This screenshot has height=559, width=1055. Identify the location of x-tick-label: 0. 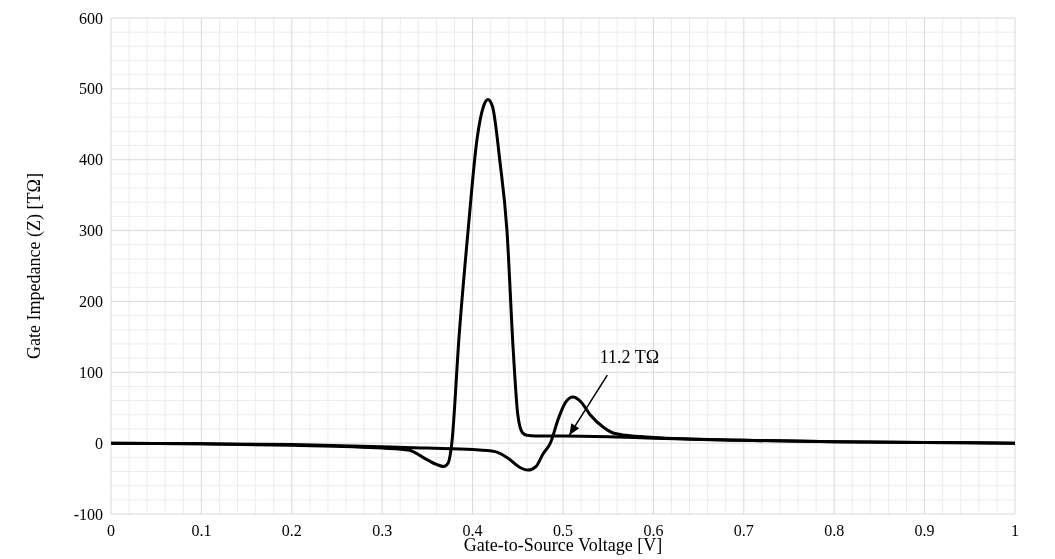
(111, 530).